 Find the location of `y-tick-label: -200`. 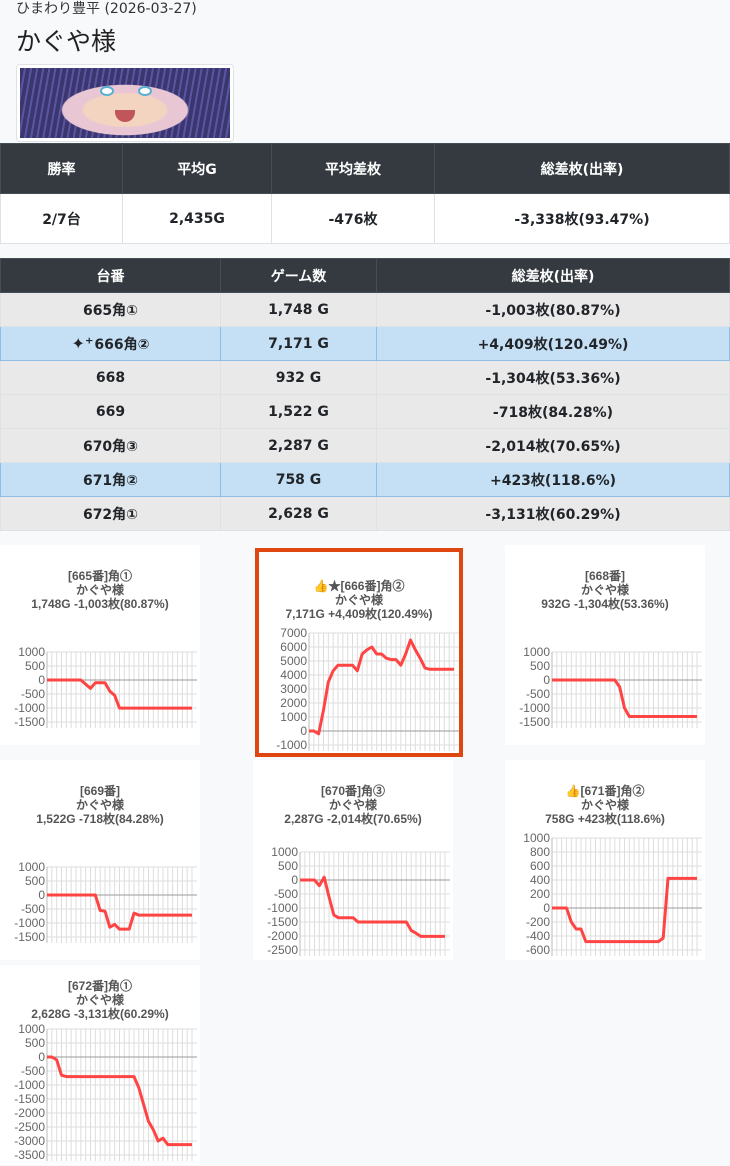

y-tick-label: -200 is located at coordinates (538, 922).